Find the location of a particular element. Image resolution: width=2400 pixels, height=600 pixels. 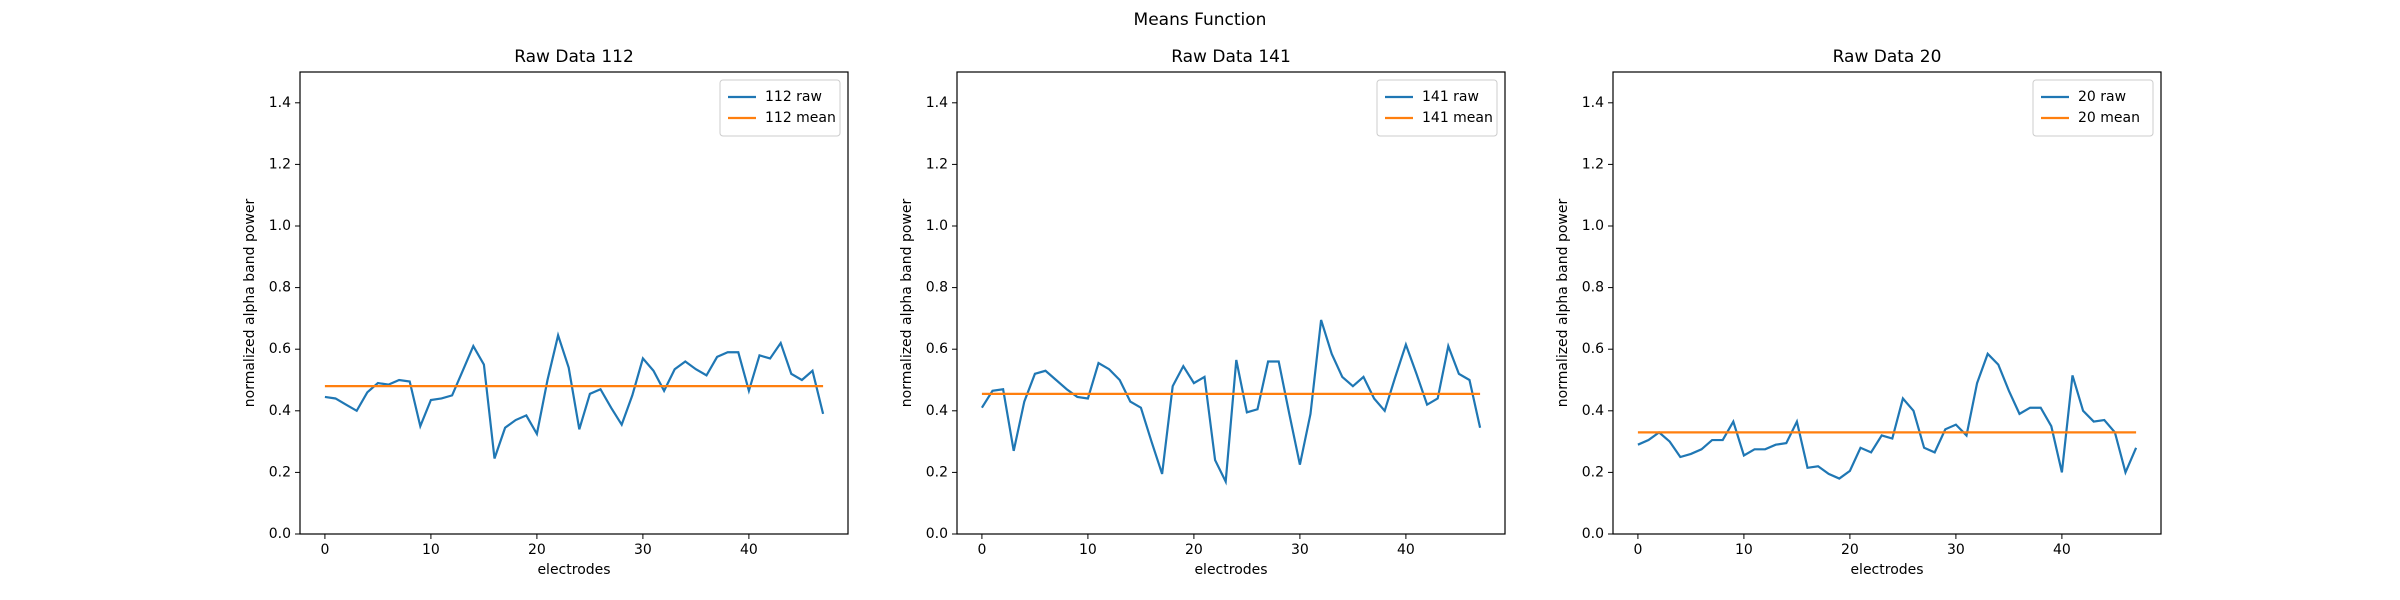

chart-title: Raw Data 112 is located at coordinates (574, 57).